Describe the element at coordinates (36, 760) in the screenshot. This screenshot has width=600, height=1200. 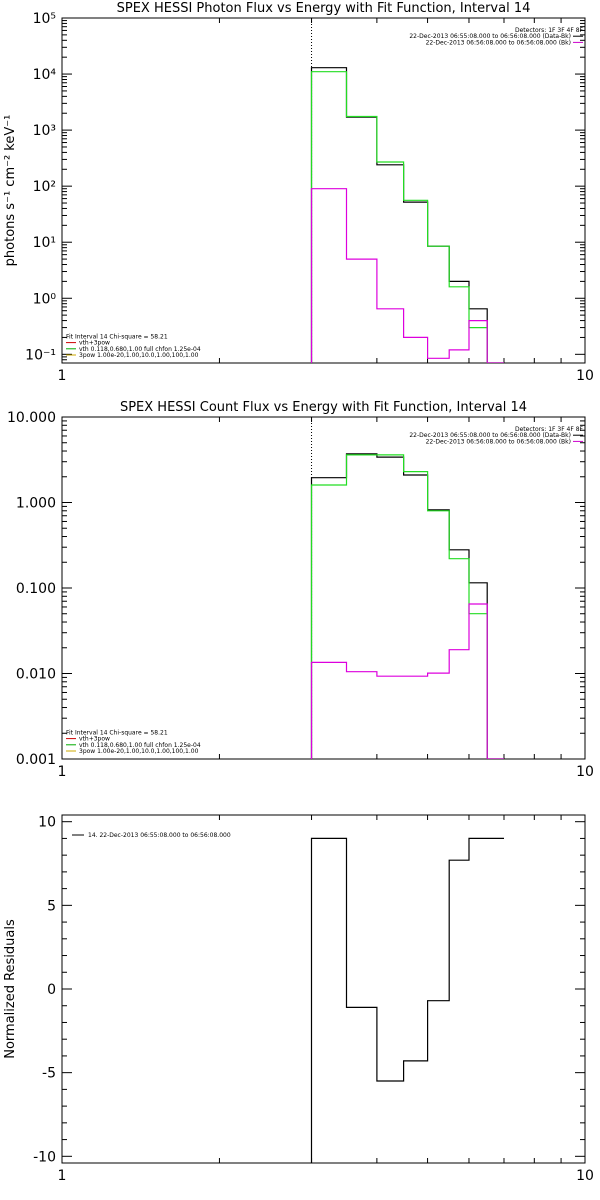
I see `y-tick-label: 0.001` at that location.